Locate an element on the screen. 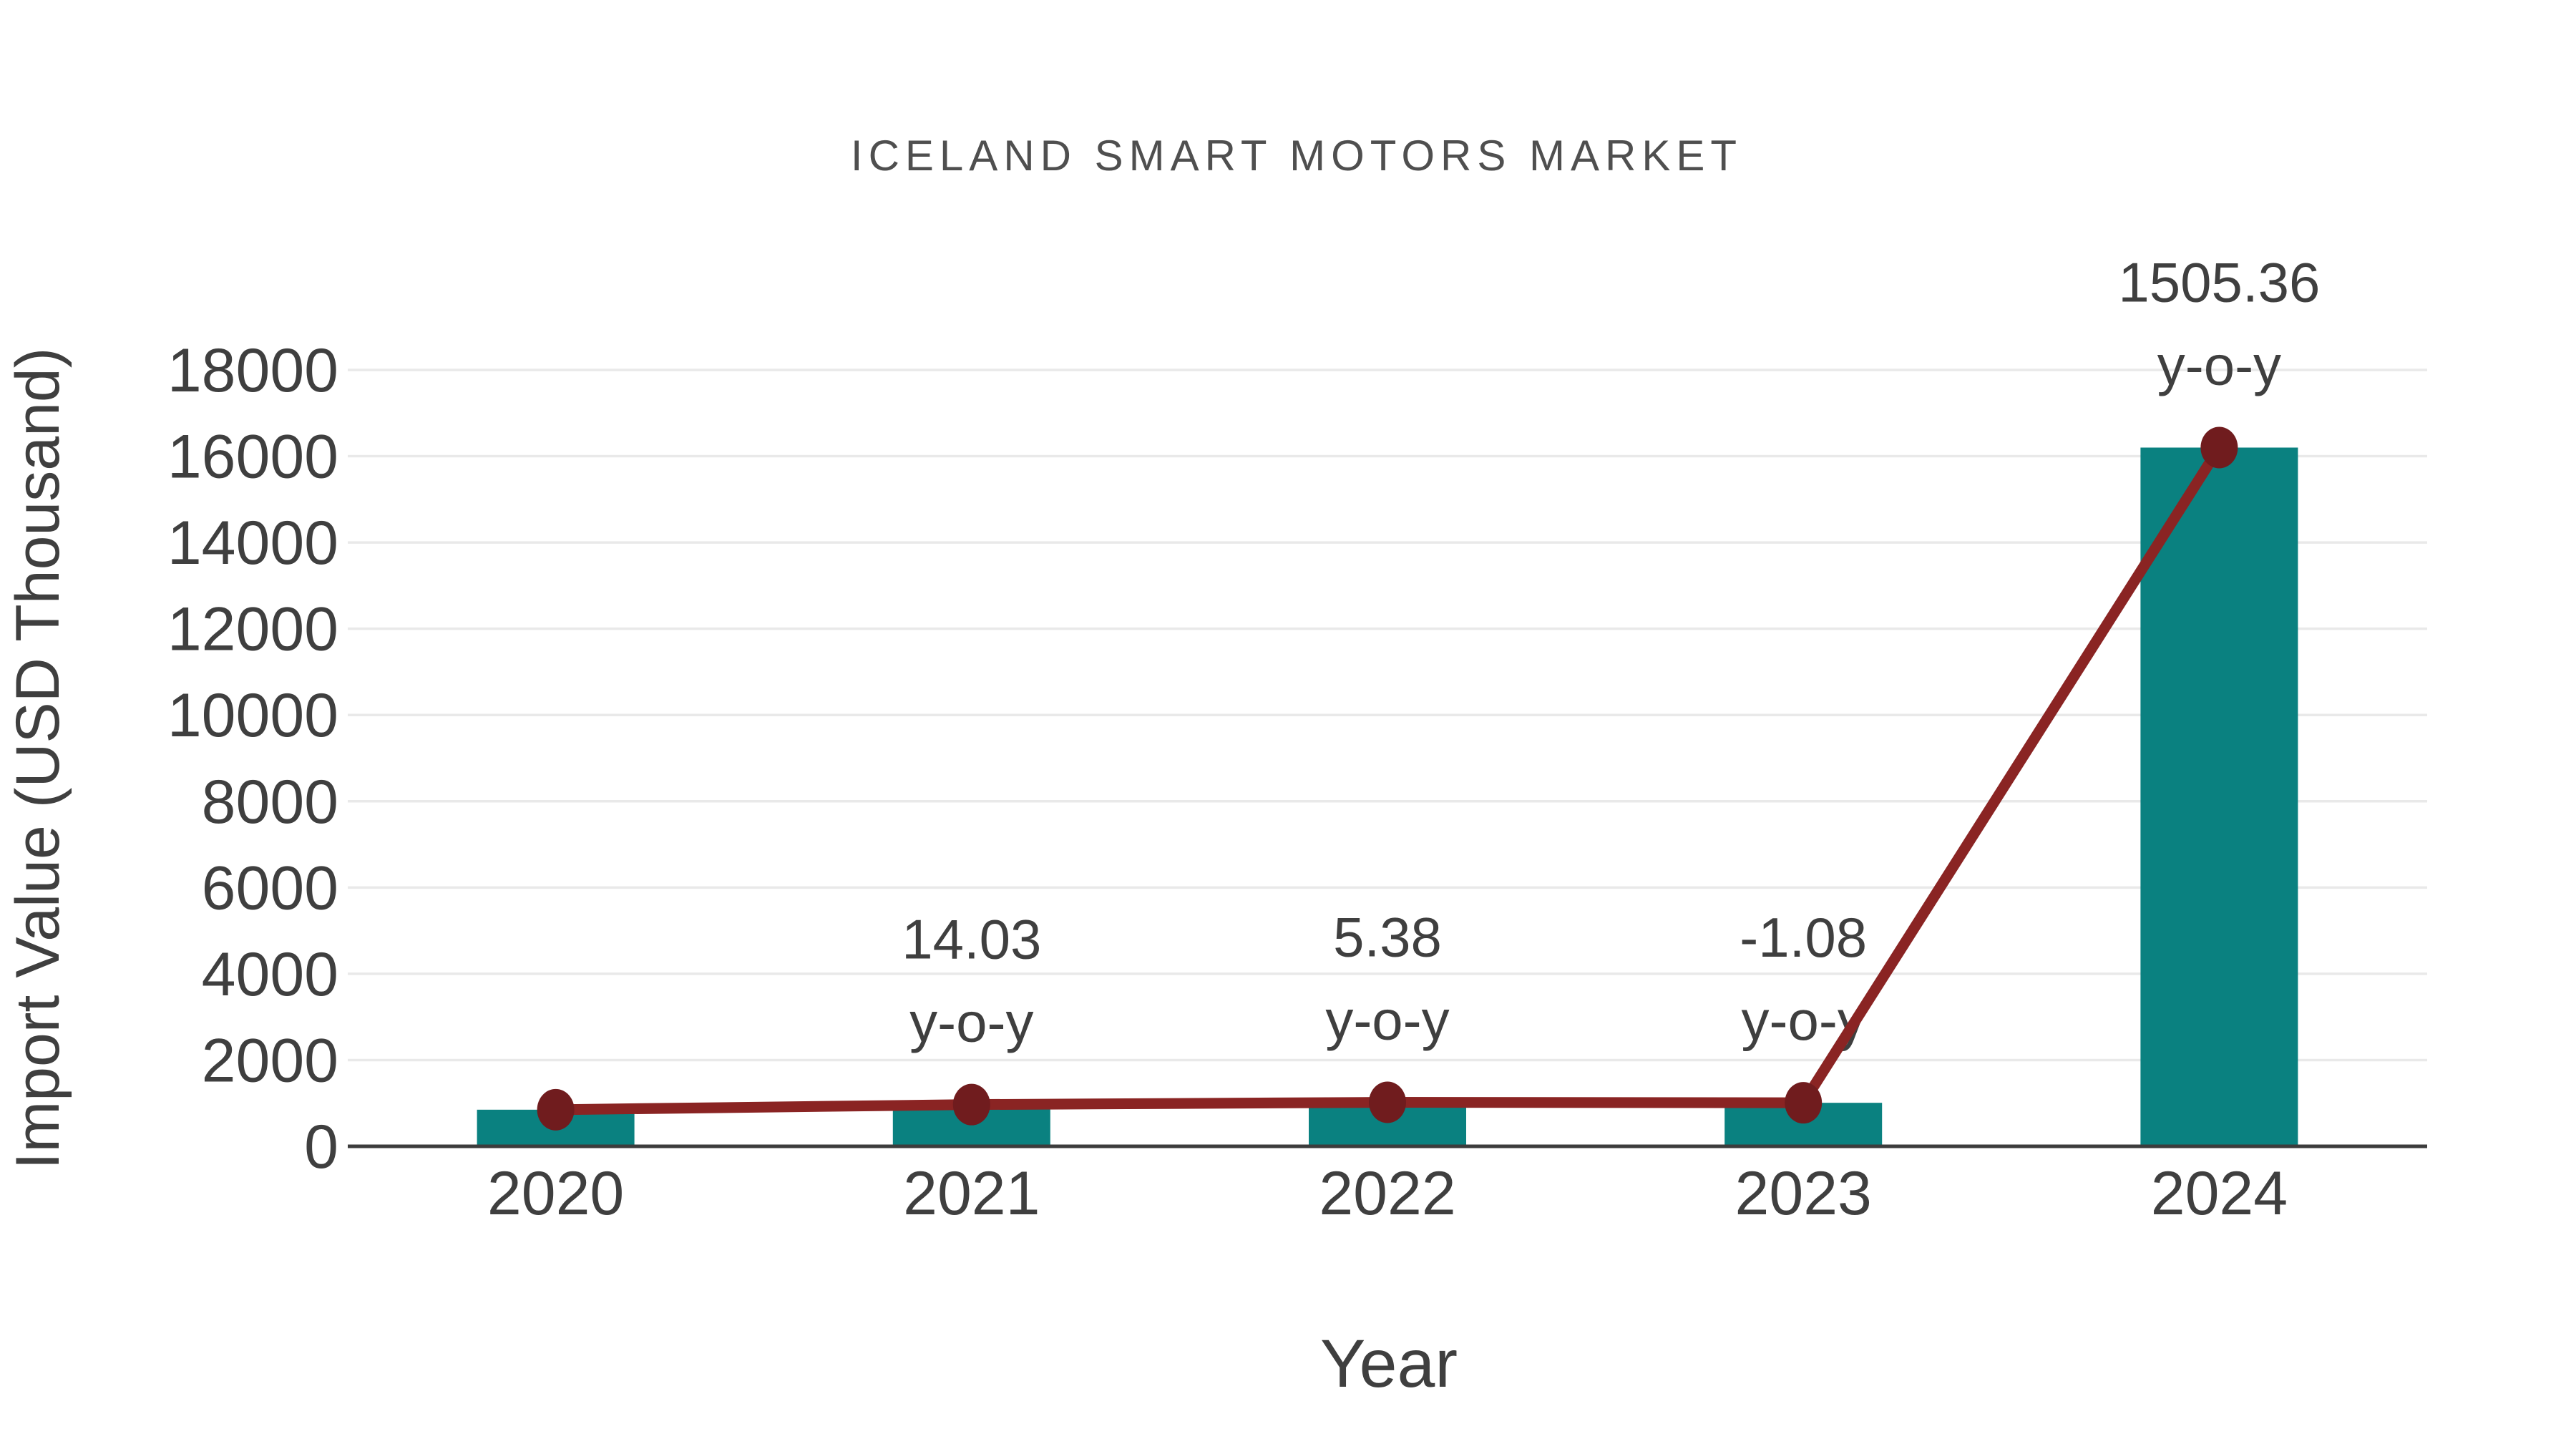 This screenshot has height=1449, width=2576. y-tick-label: 12000 is located at coordinates (252, 629).